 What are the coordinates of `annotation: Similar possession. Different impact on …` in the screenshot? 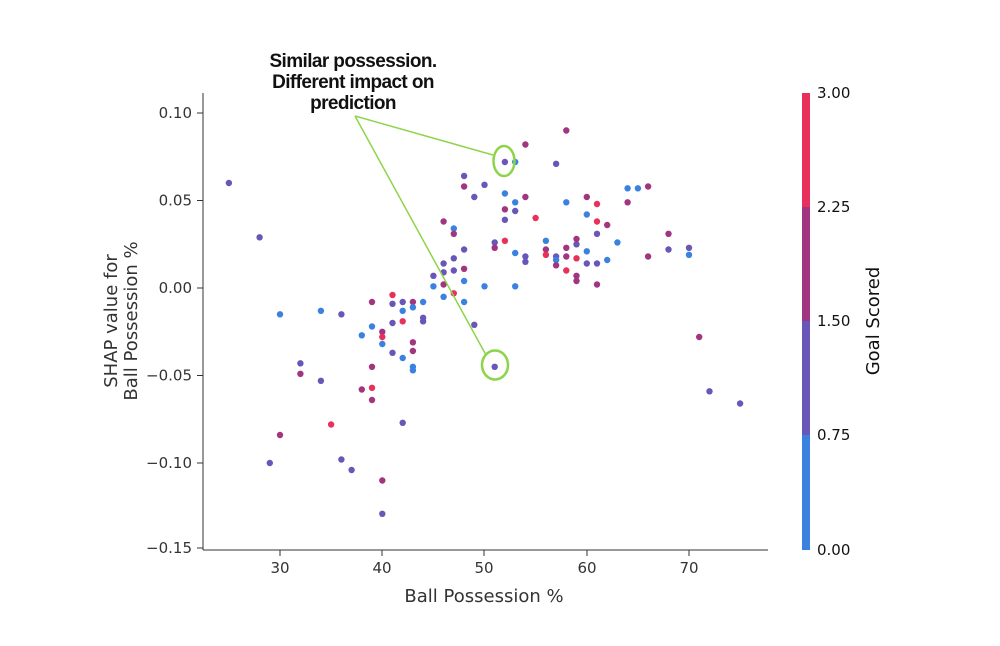 It's located at (392, 216).